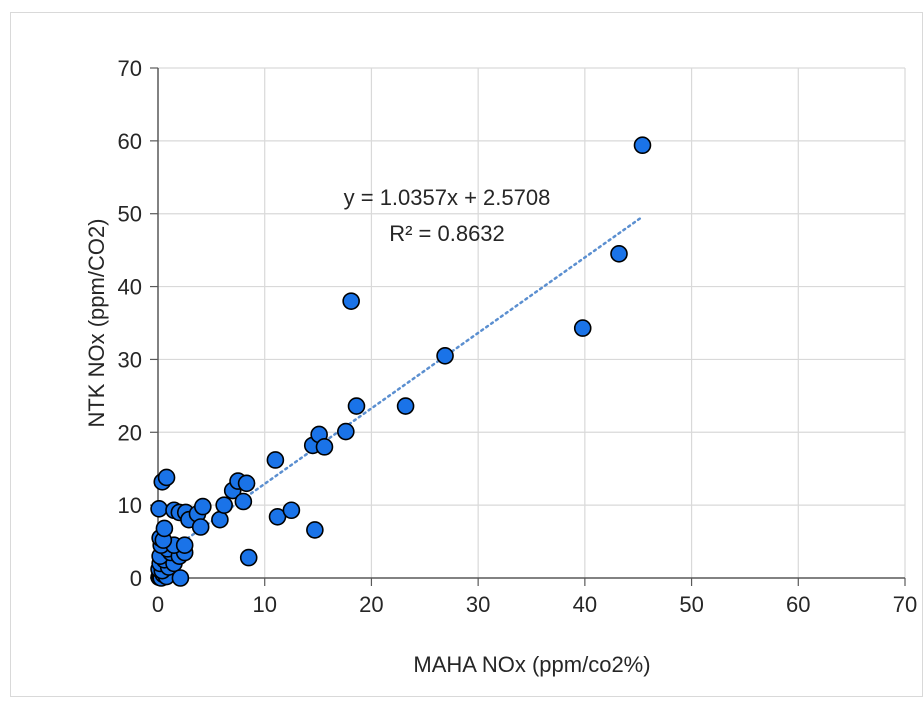 The width and height of the screenshot is (924, 703). I want to click on y-tick-label: 0, so click(136, 578).